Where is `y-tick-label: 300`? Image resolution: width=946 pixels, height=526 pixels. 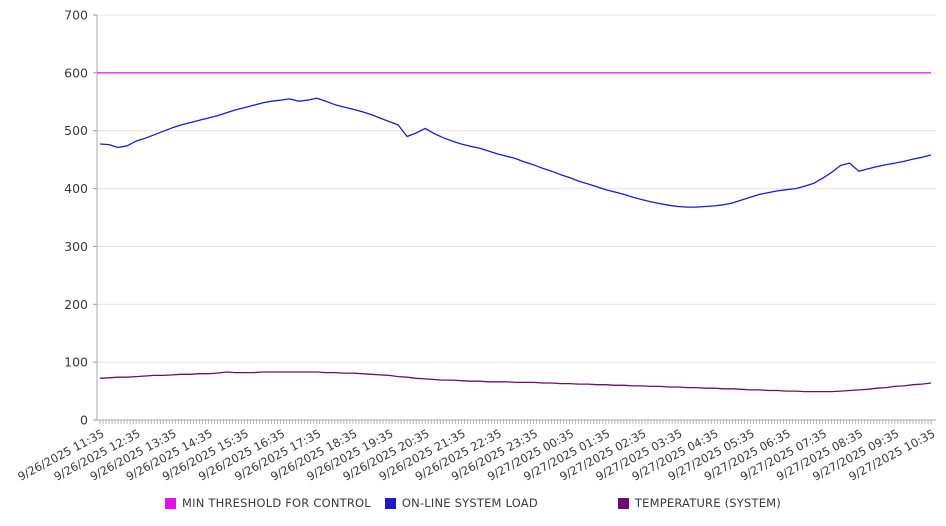 y-tick-label: 300 is located at coordinates (76, 246).